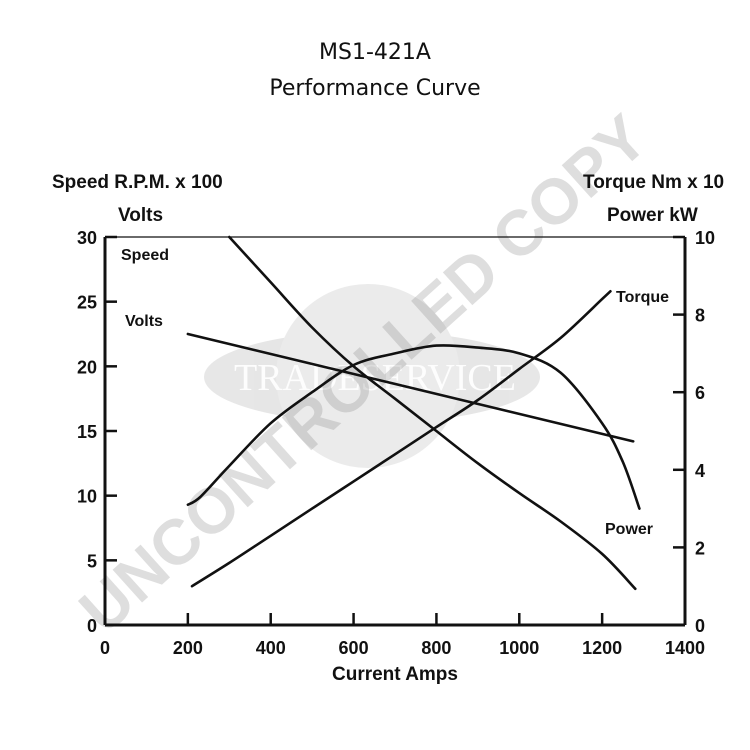 The height and width of the screenshot is (750, 750). I want to click on x-tick-label: 800, so click(436, 648).